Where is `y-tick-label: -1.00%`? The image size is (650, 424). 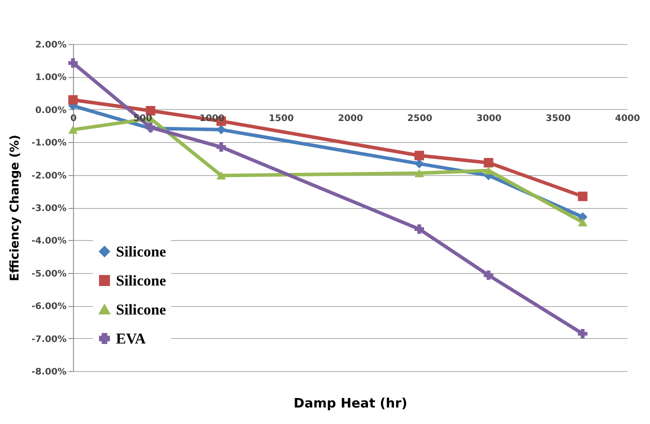
y-tick-label: -1.00% is located at coordinates (49, 143).